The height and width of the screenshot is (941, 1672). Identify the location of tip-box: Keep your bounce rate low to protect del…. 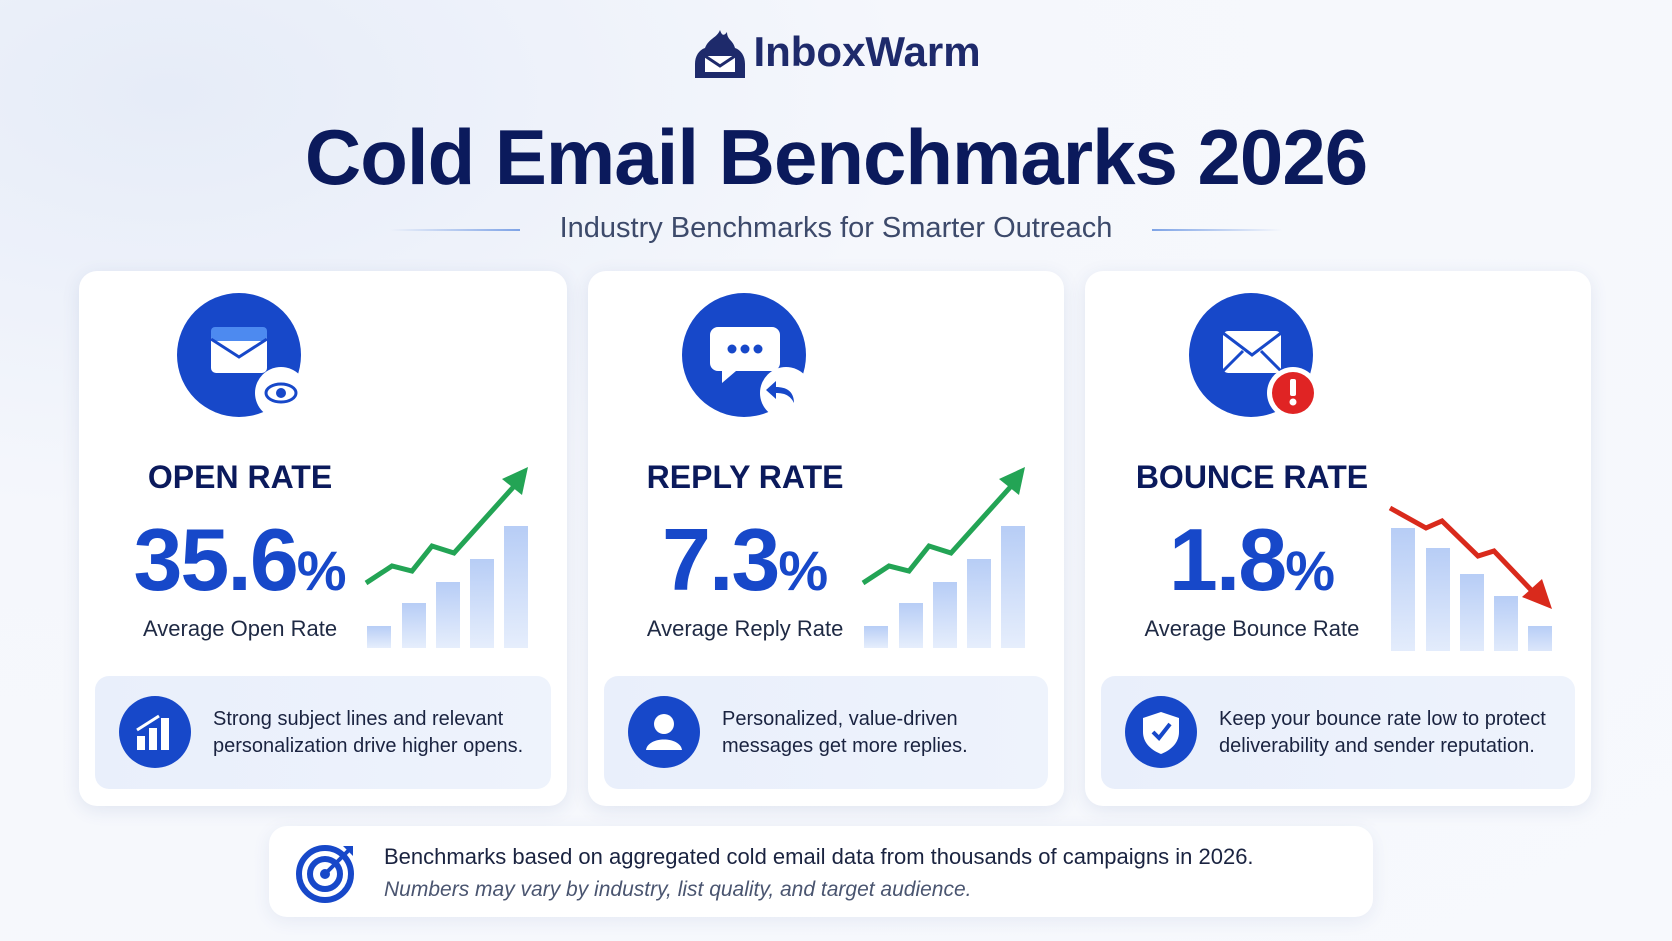
(1338, 732).